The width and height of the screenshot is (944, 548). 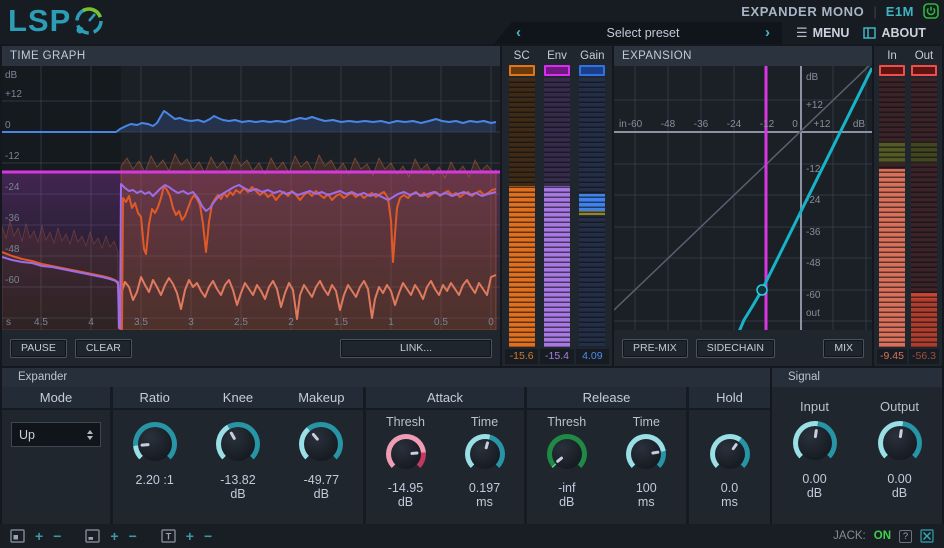 I want to click on spinner-icon, so click(x=90, y=434).